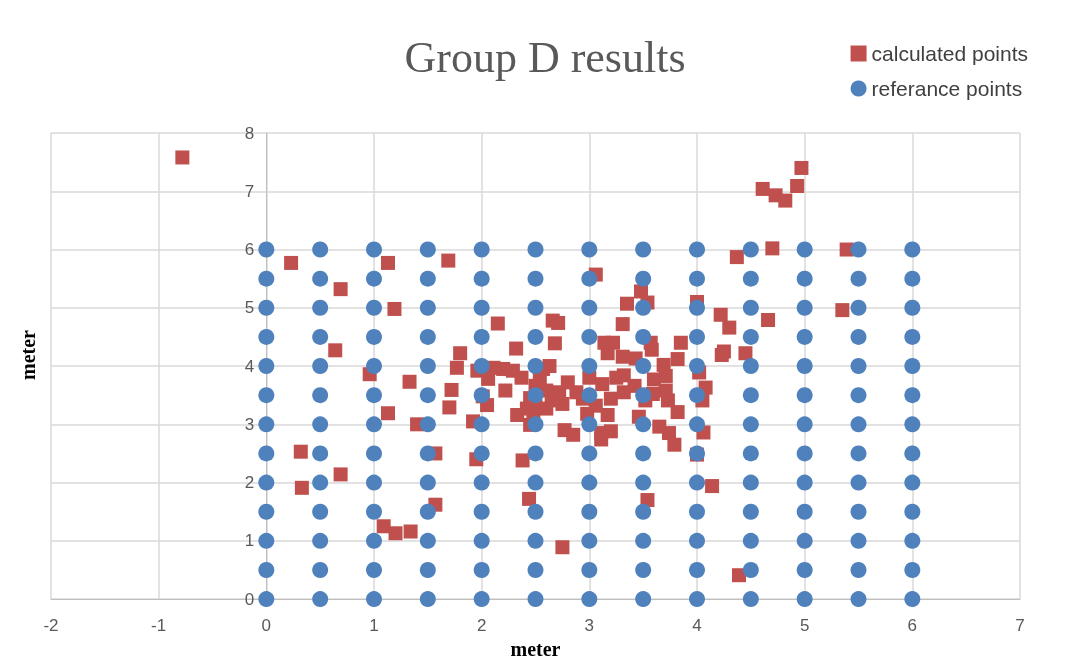 The width and height of the screenshot is (1073, 664). Describe the element at coordinates (249, 133) in the screenshot. I see `y-tick-label: 8` at that location.